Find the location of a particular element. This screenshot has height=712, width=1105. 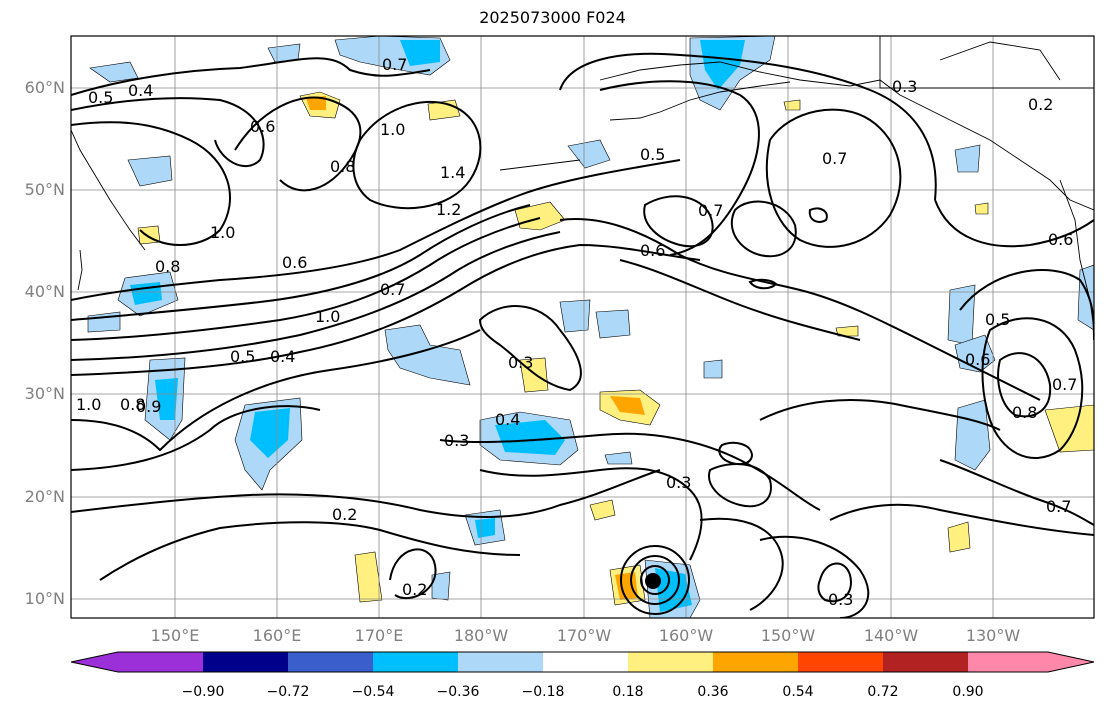

lon-tick-label: 130°W is located at coordinates (993, 635).